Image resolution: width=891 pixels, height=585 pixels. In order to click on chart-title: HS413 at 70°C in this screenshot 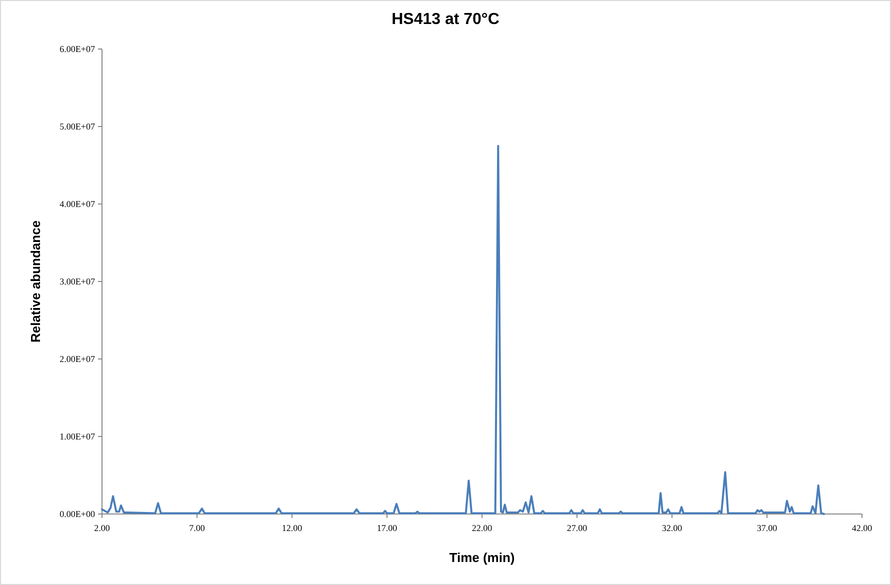, I will do `click(446, 19)`.